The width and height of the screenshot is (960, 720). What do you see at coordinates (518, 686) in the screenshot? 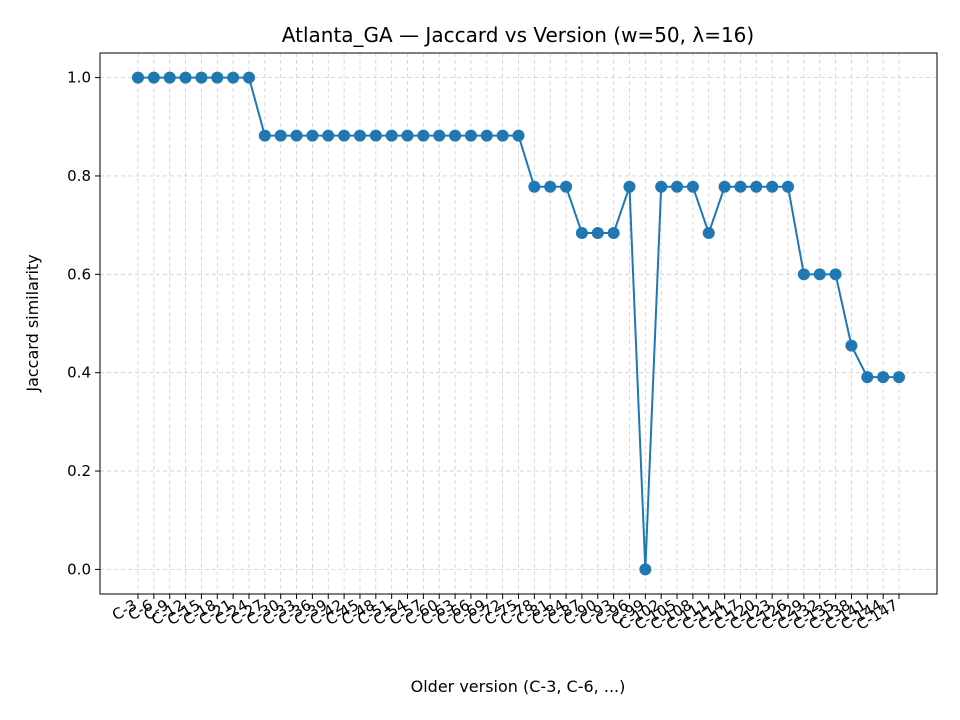
I see `x-axis-label: Older version (C-3, C-6, ...)` at bounding box center [518, 686].